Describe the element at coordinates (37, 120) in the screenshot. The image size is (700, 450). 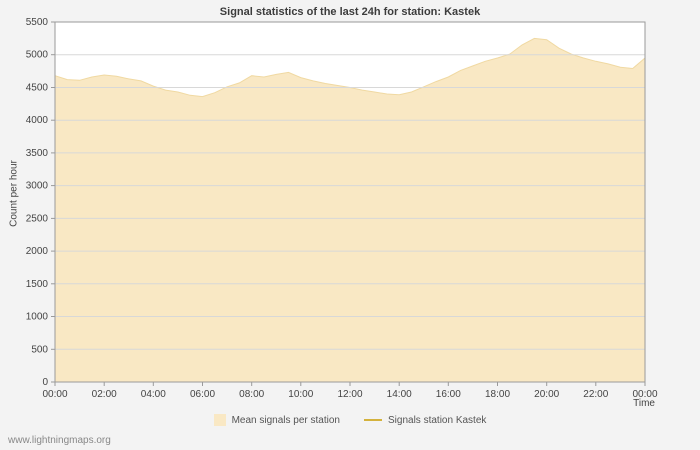
I see `svg-text: 4000` at that location.